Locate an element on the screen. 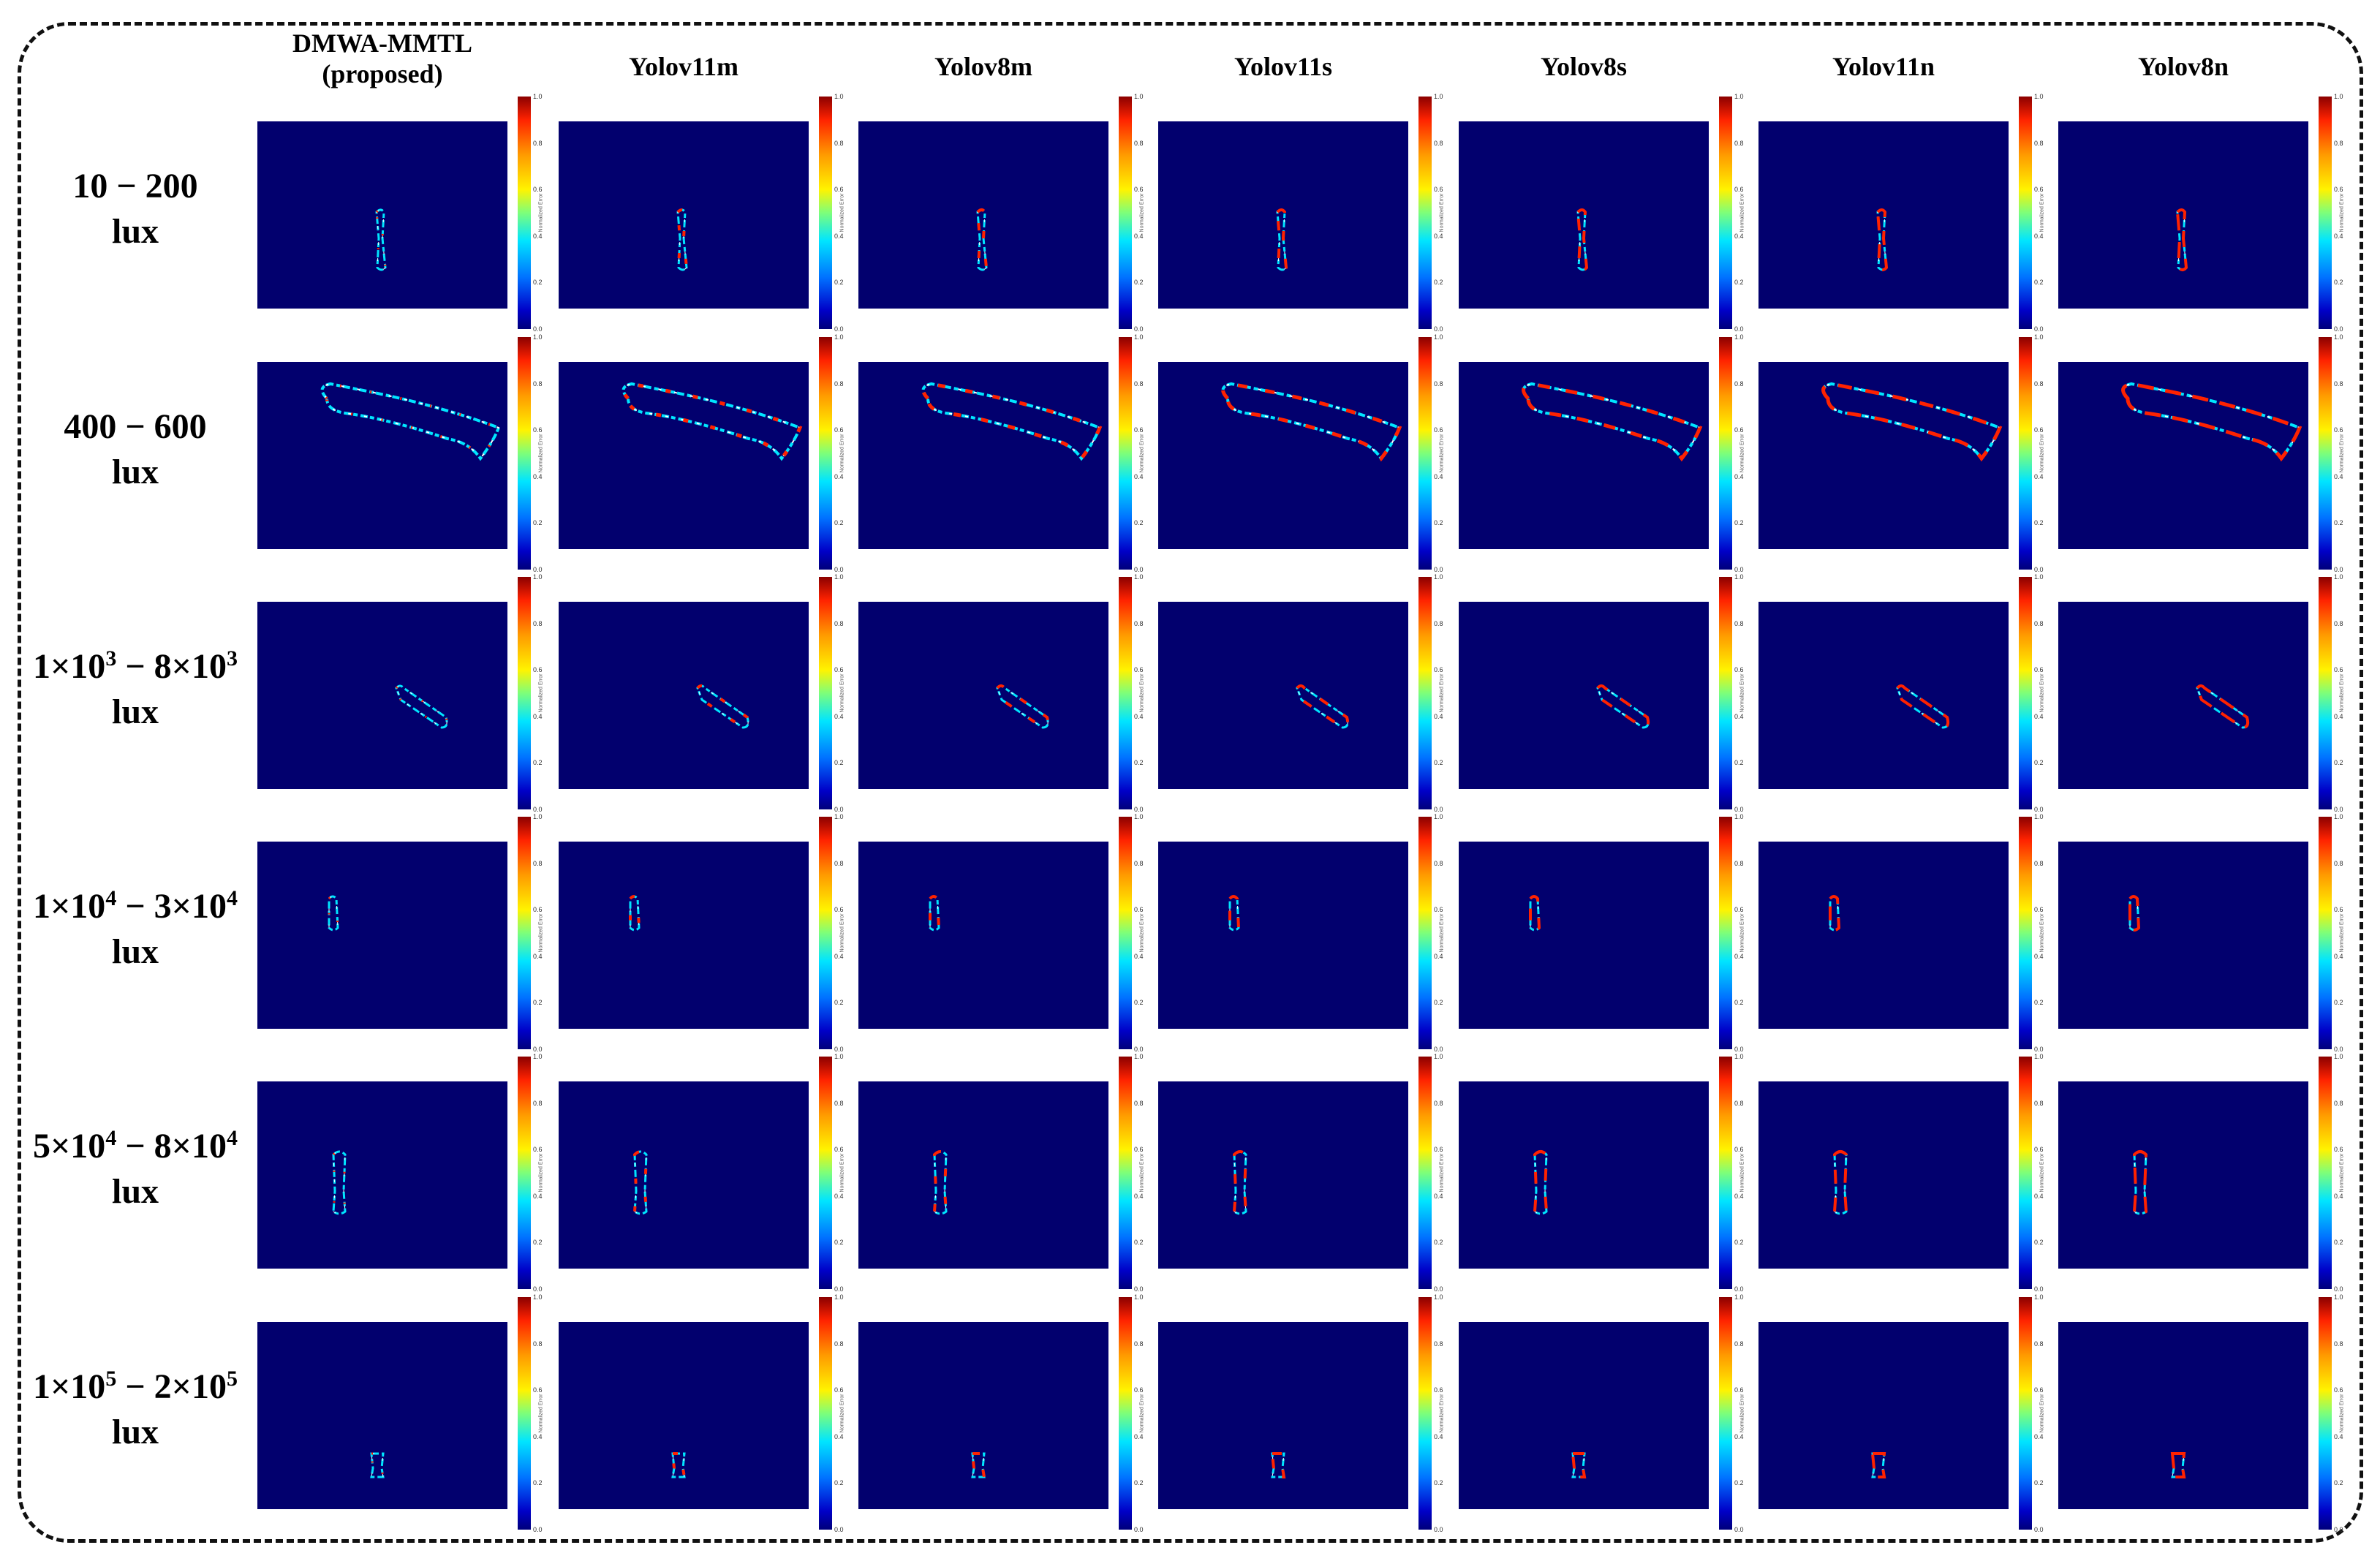  row-label: 1×105 − 2×105 lux is located at coordinates (135, 1409).